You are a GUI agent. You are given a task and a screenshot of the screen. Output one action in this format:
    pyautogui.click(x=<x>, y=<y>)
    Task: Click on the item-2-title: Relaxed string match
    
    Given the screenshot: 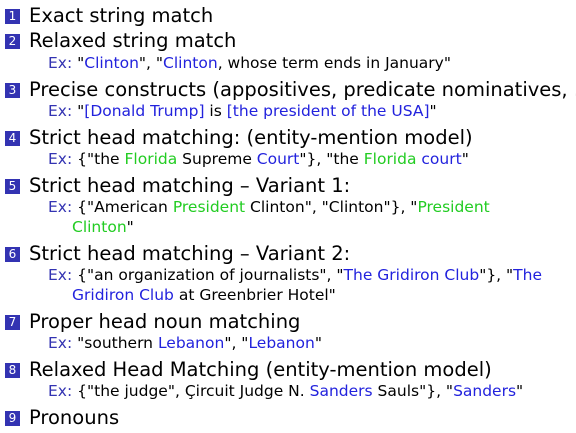 What is the action you would take?
    pyautogui.click(x=133, y=40)
    